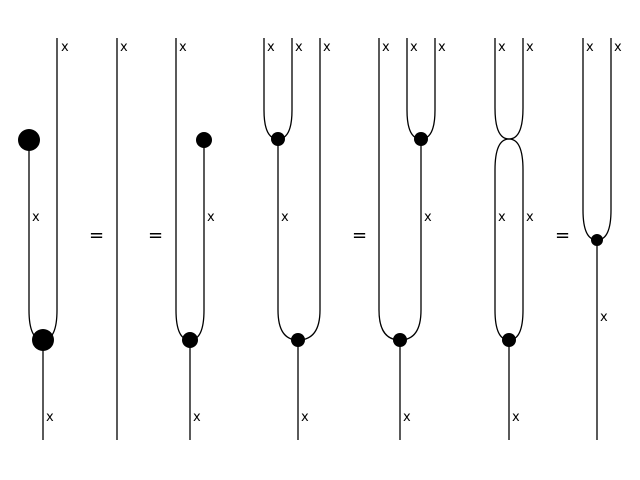 This screenshot has height=480, width=640. I want to click on term-4-lower-dot, so click(298, 340).